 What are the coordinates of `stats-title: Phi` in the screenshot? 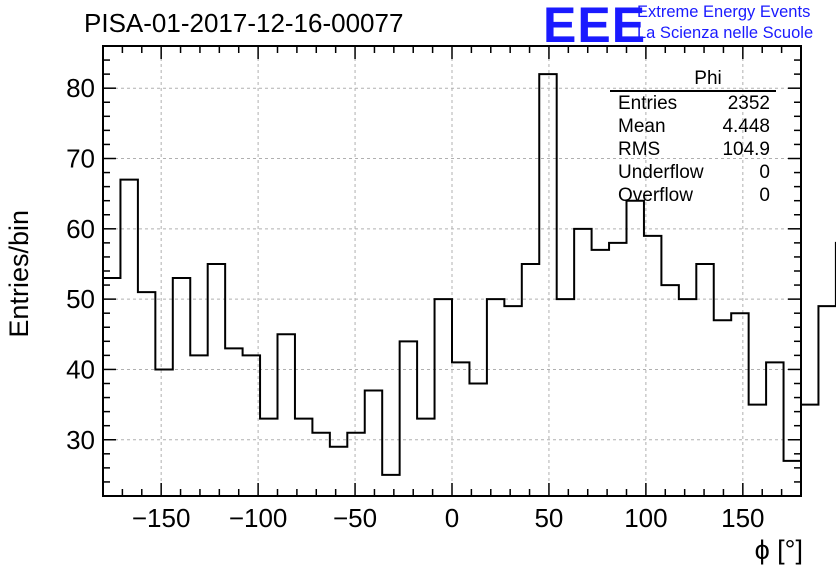 It's located at (708, 78).